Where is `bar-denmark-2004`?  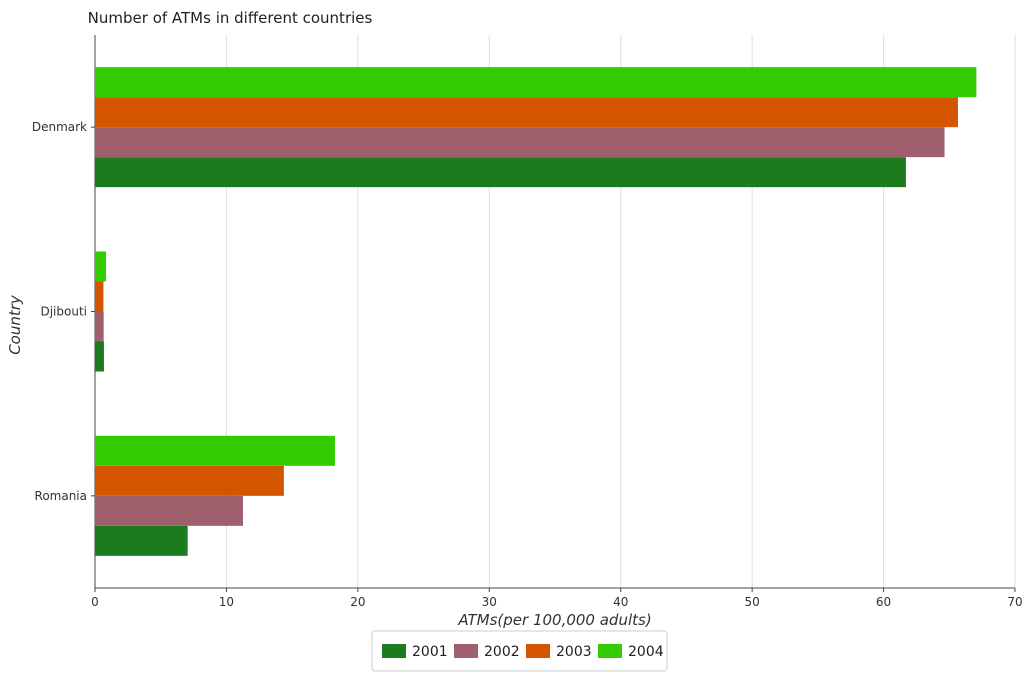 bar-denmark-2004 is located at coordinates (536, 82).